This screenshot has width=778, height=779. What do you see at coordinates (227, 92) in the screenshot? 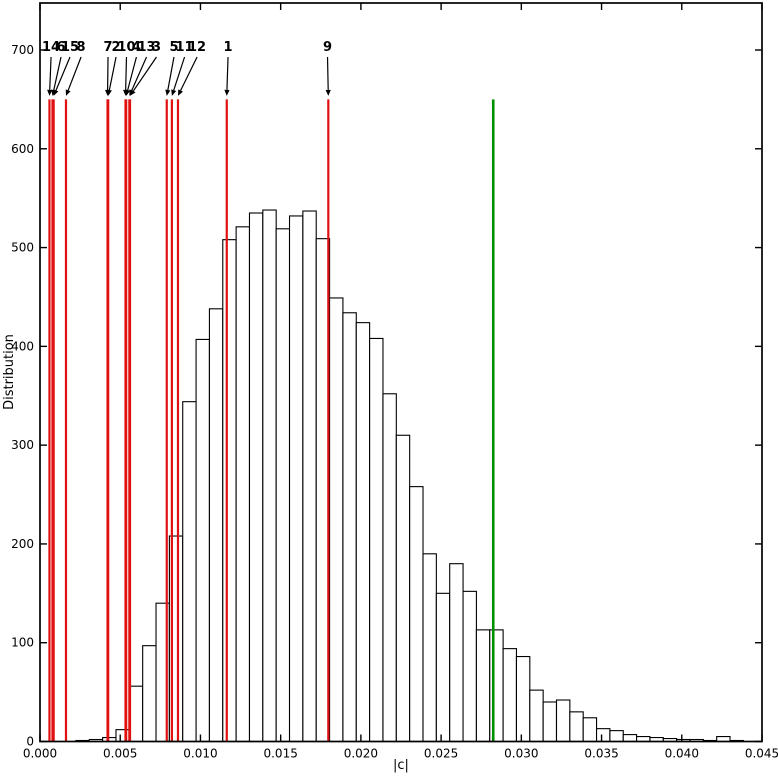
I see `annotation-arrow-1-head` at bounding box center [227, 92].